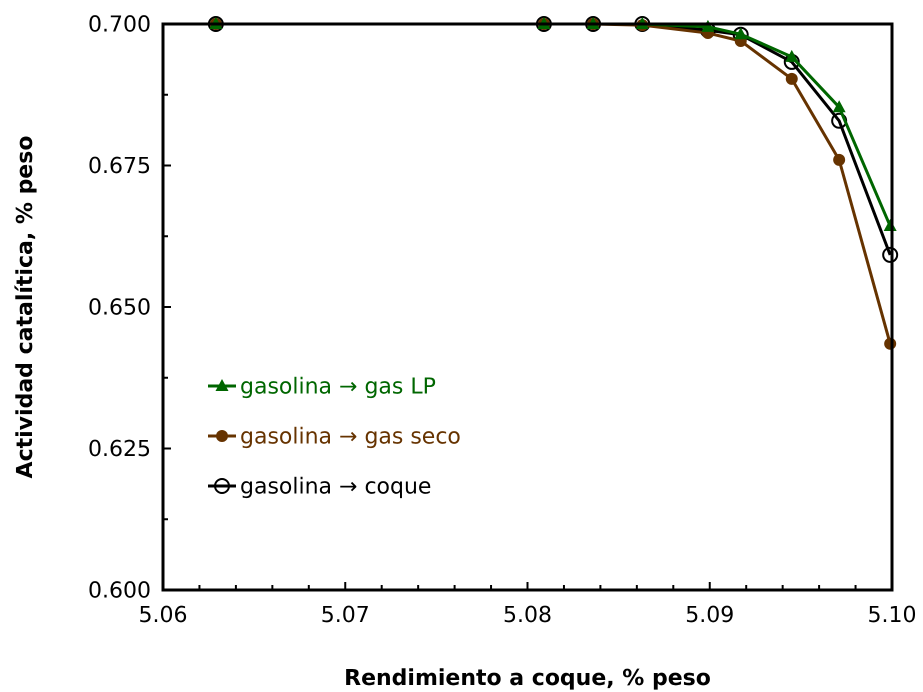  I want to click on x-tick-label: 5.07, so click(345, 615).